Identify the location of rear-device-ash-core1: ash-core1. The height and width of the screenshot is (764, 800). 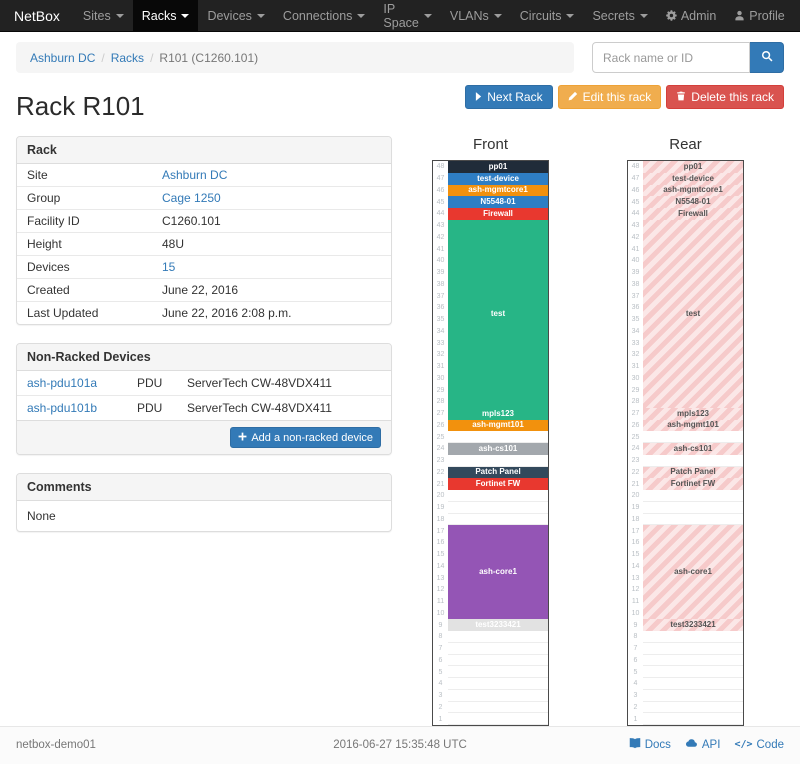
(693, 572).